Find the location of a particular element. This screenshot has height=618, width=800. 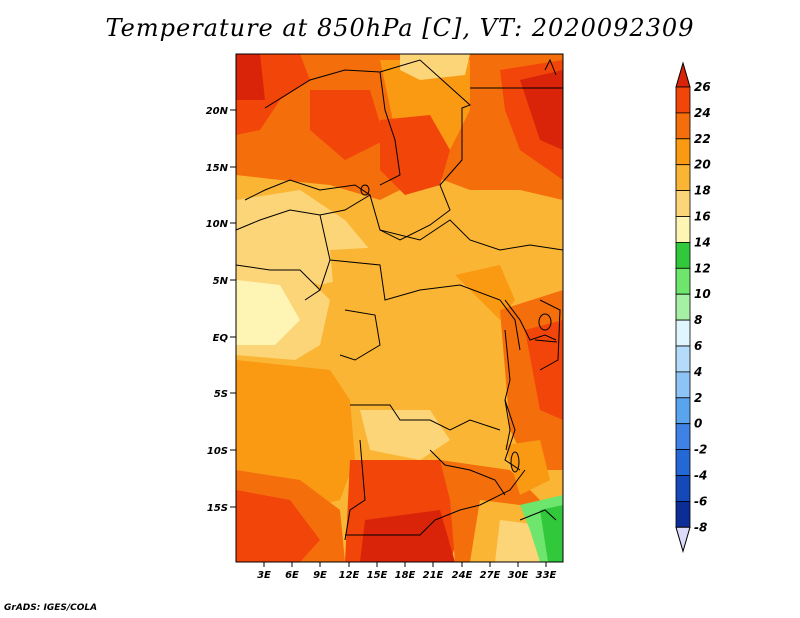

colorbar-label: 12 is located at coordinates (702, 268).